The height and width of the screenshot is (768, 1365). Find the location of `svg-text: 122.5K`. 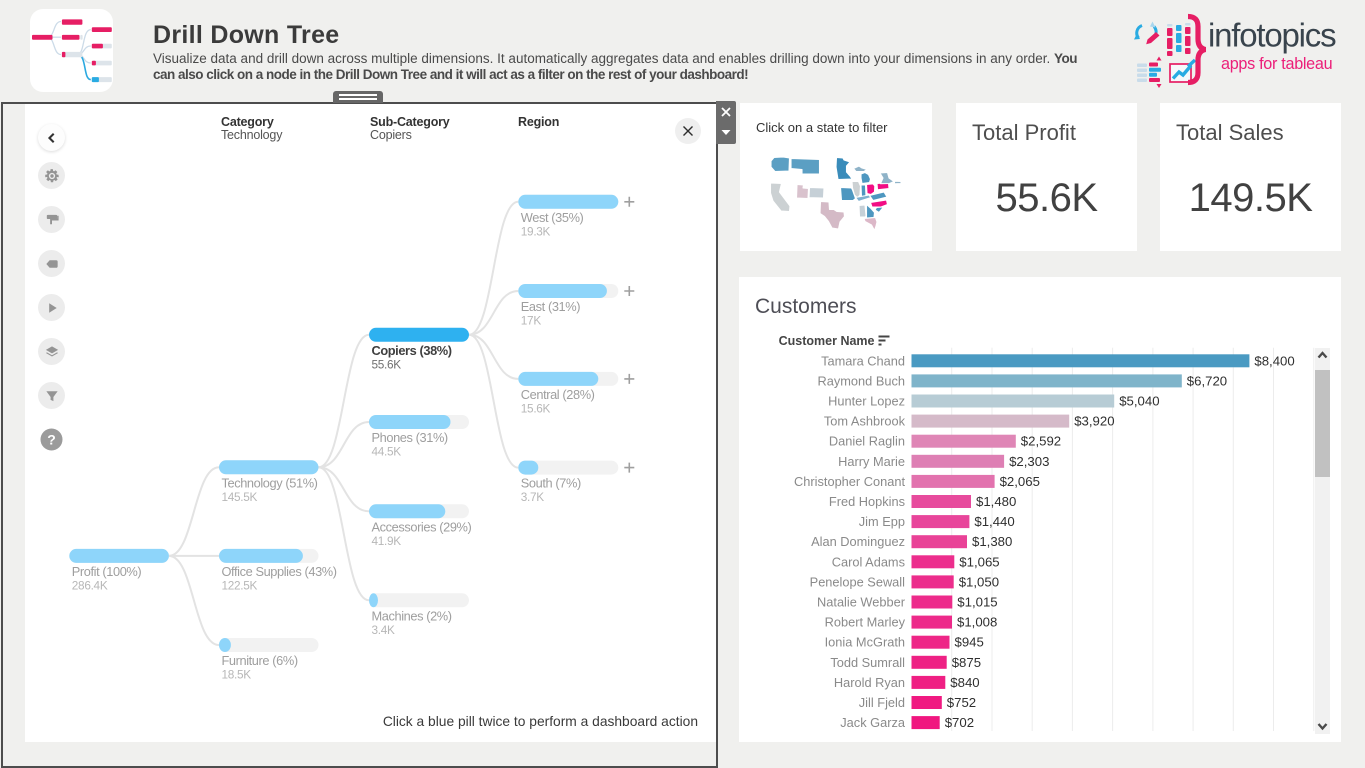

svg-text: 122.5K is located at coordinates (240, 585).